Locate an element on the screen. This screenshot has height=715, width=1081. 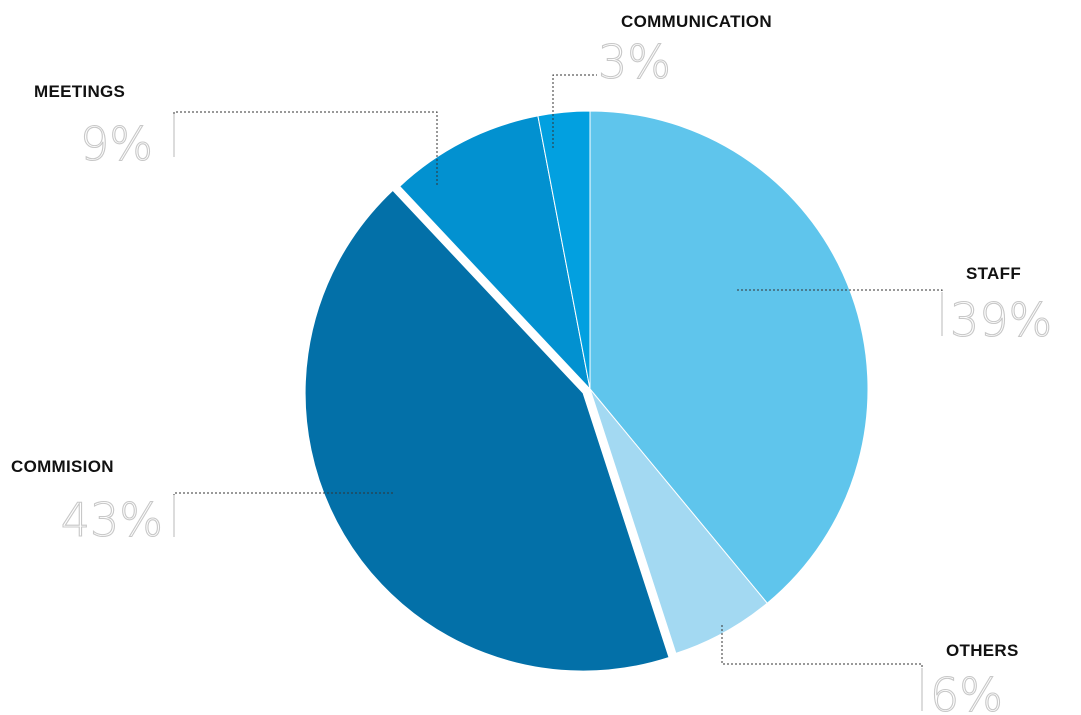
meetings-percent: 9% is located at coordinates (116, 144).